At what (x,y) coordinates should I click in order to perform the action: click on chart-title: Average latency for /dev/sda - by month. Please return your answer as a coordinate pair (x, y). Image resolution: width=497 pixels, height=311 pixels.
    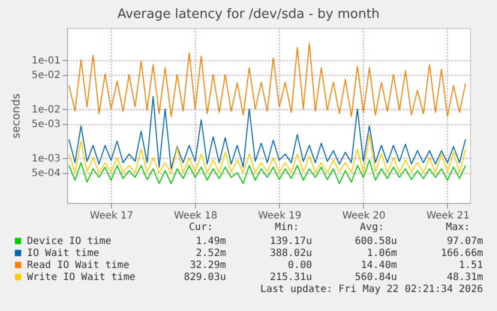
    Looking at the image, I should click on (248, 14).